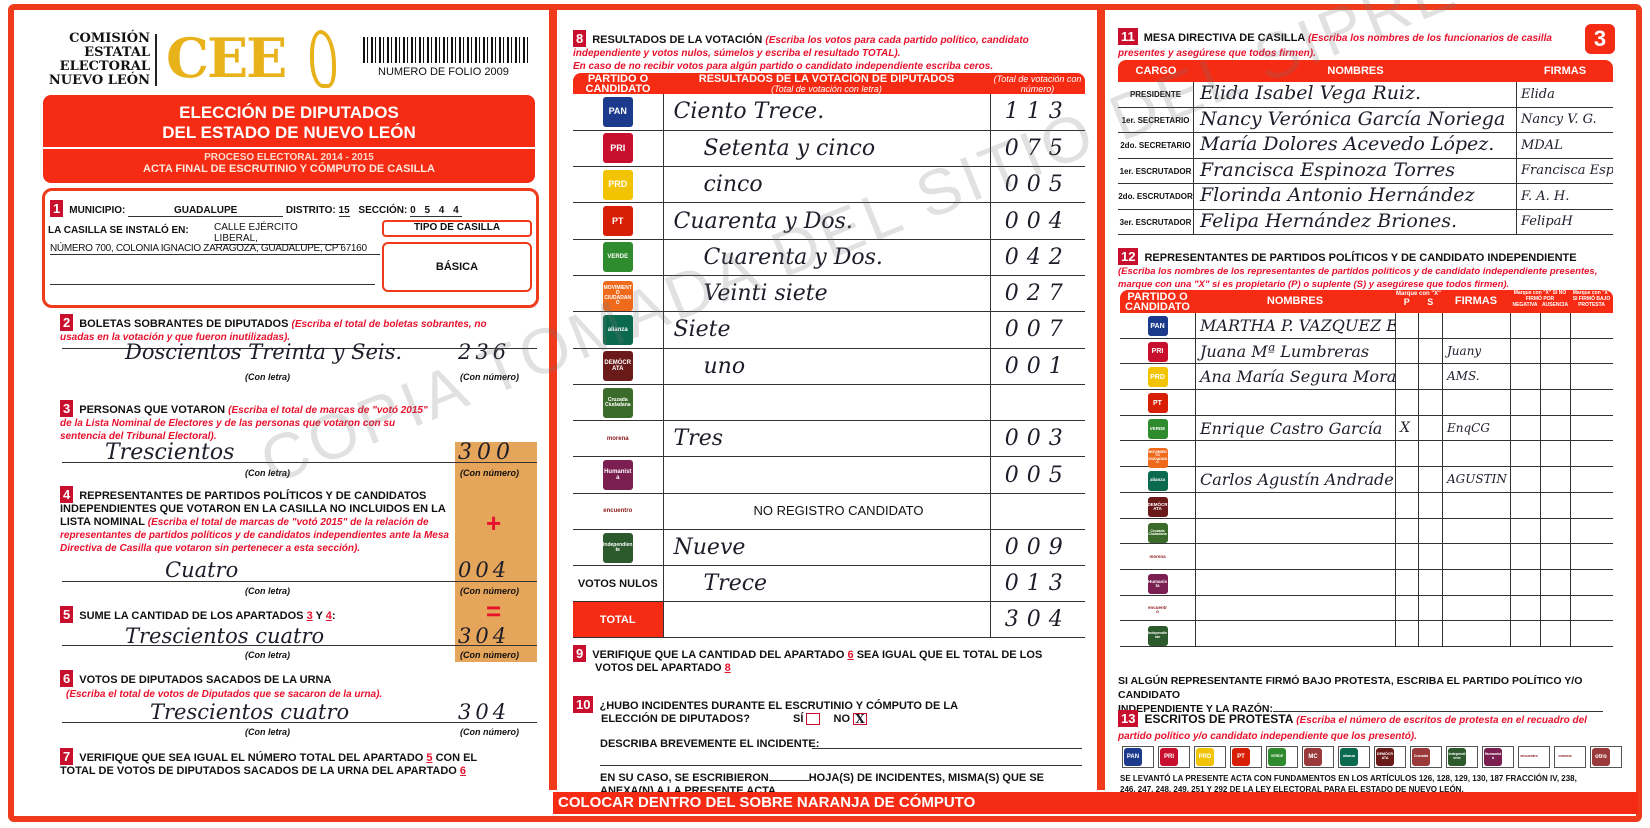 The image size is (1650, 828). What do you see at coordinates (1570, 757) in the screenshot?
I see `protest-box: morena` at bounding box center [1570, 757].